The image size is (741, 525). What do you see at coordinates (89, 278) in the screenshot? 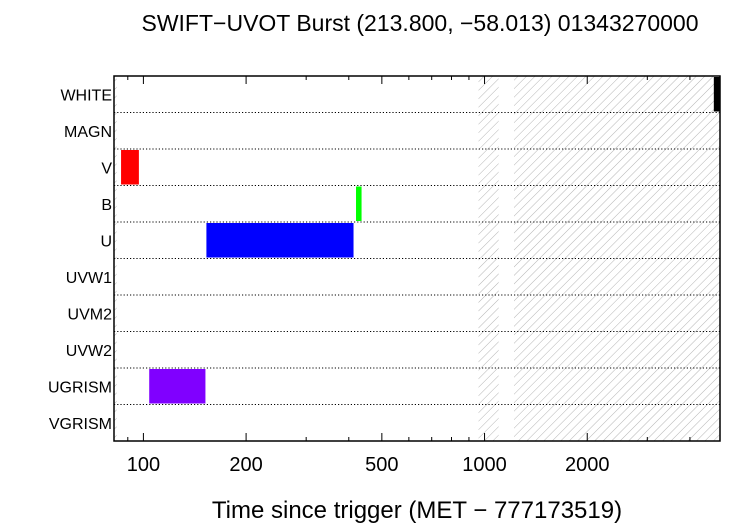
I see `filter-label-uvw1: UVW1` at bounding box center [89, 278].